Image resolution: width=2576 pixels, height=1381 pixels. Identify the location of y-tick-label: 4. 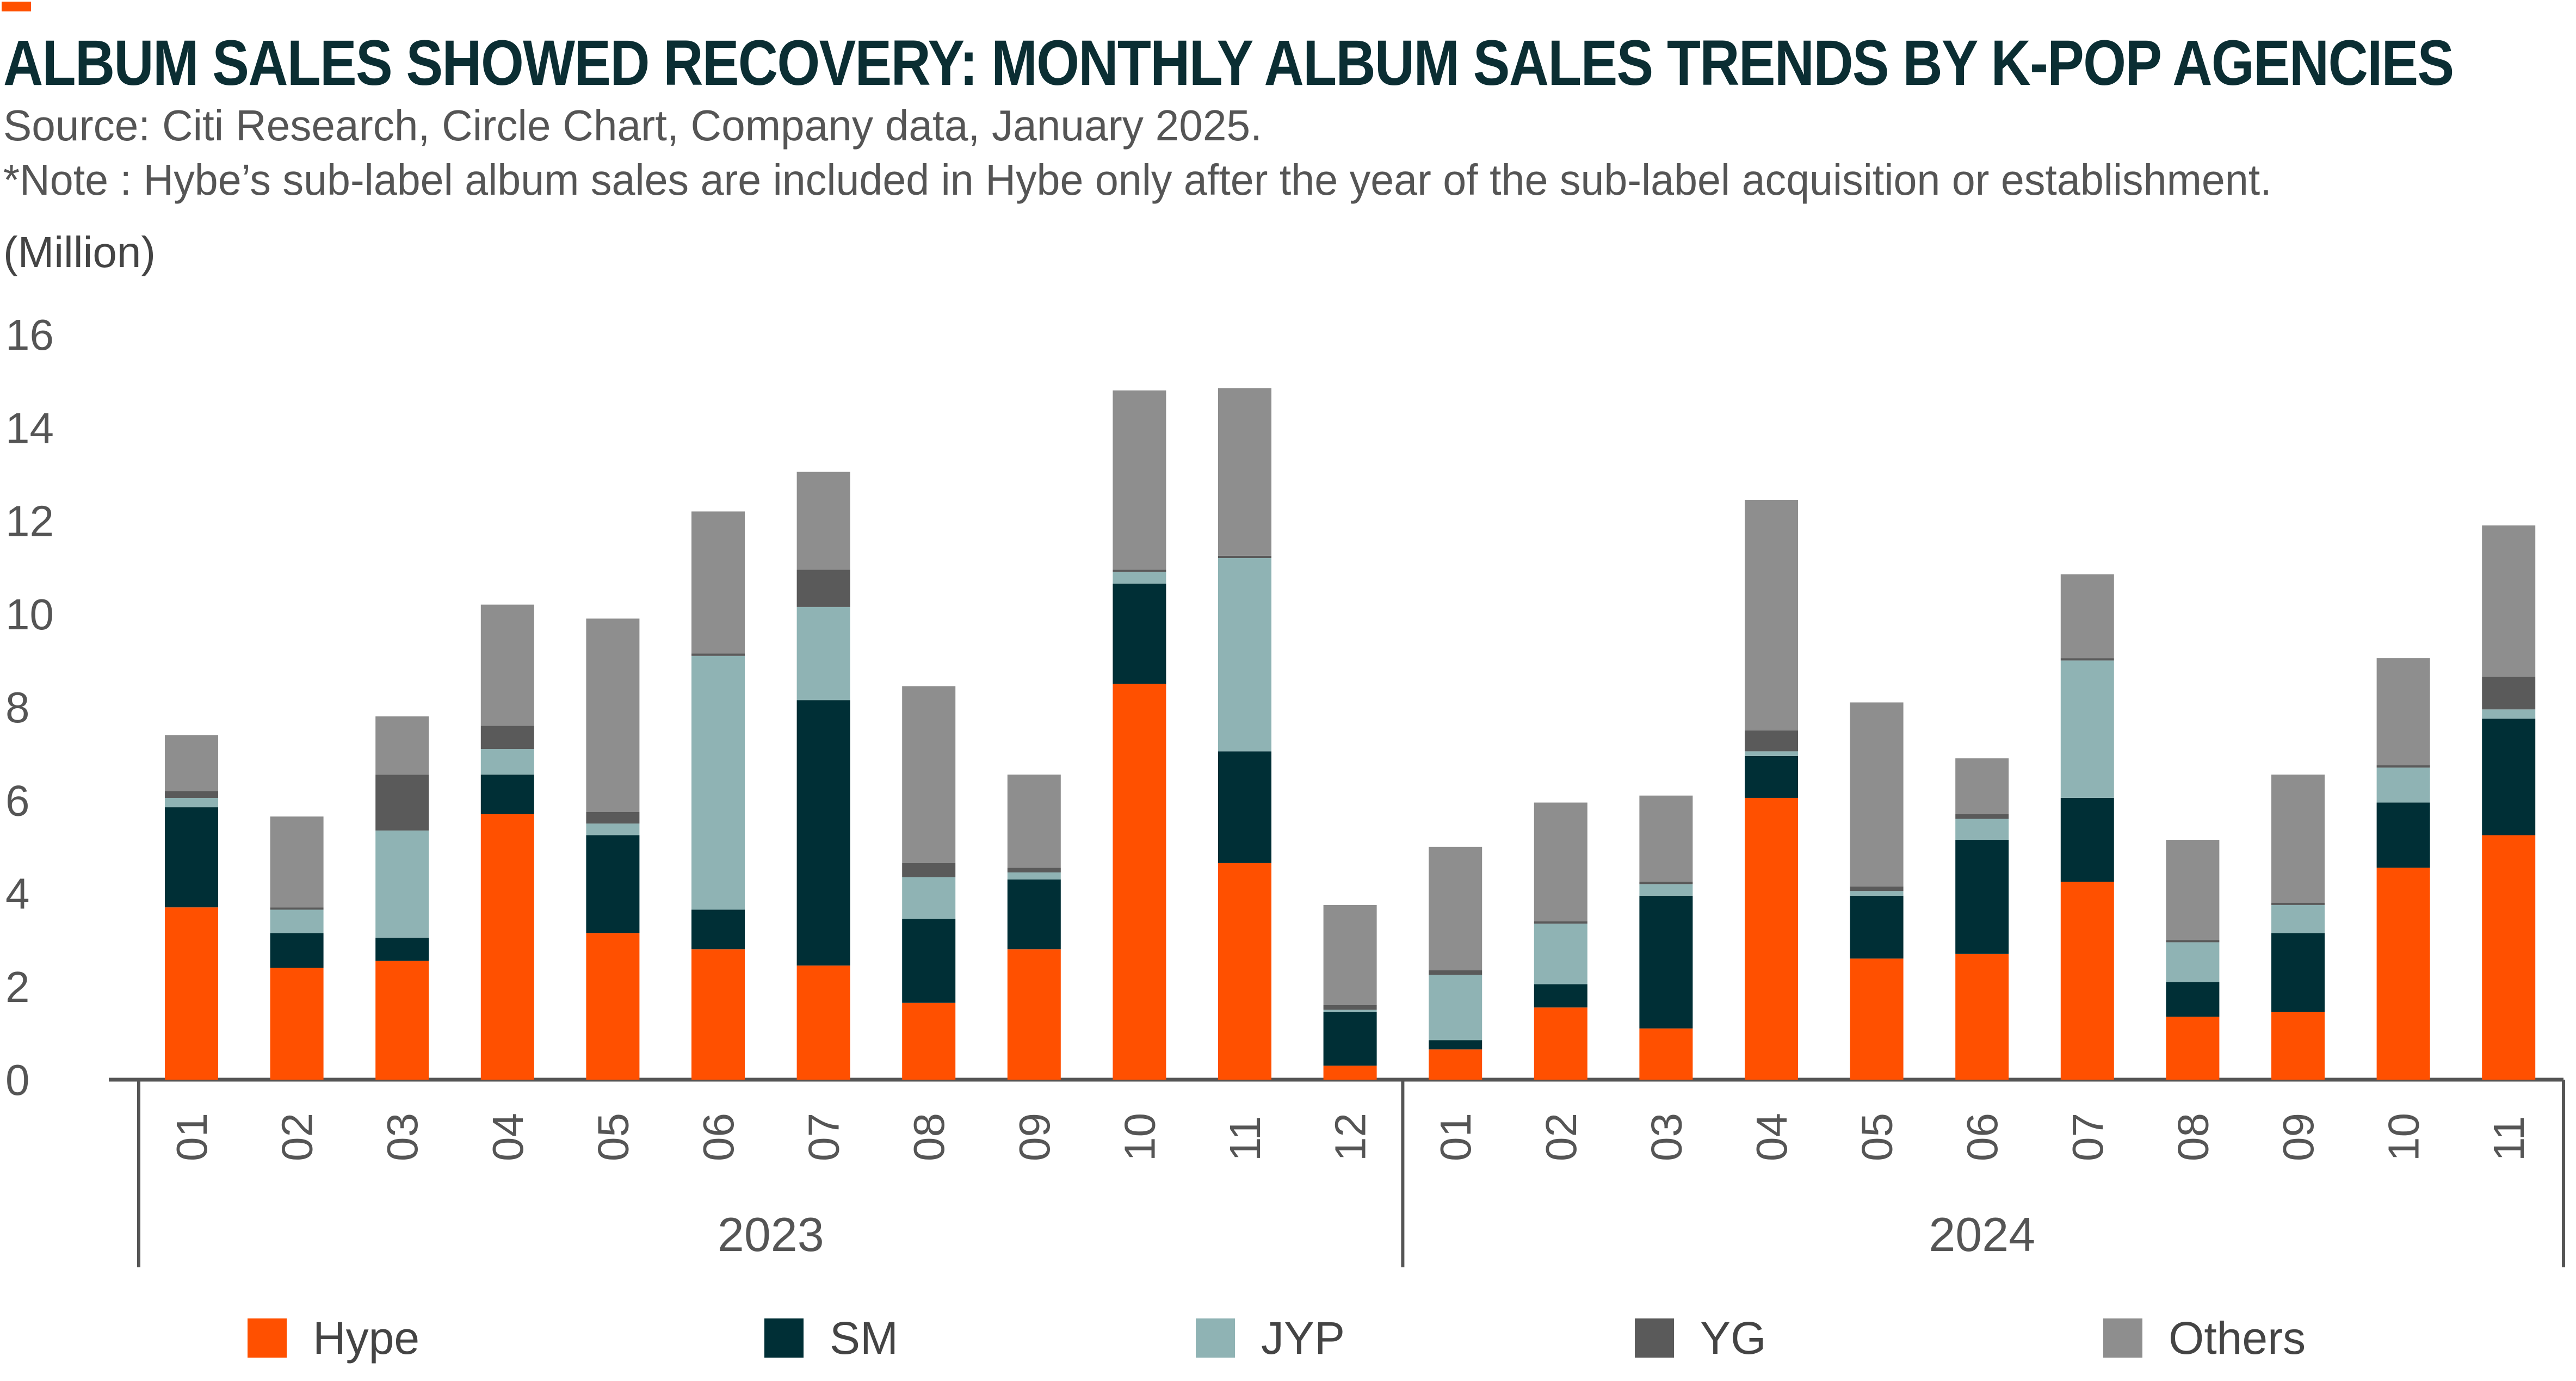
(17, 894).